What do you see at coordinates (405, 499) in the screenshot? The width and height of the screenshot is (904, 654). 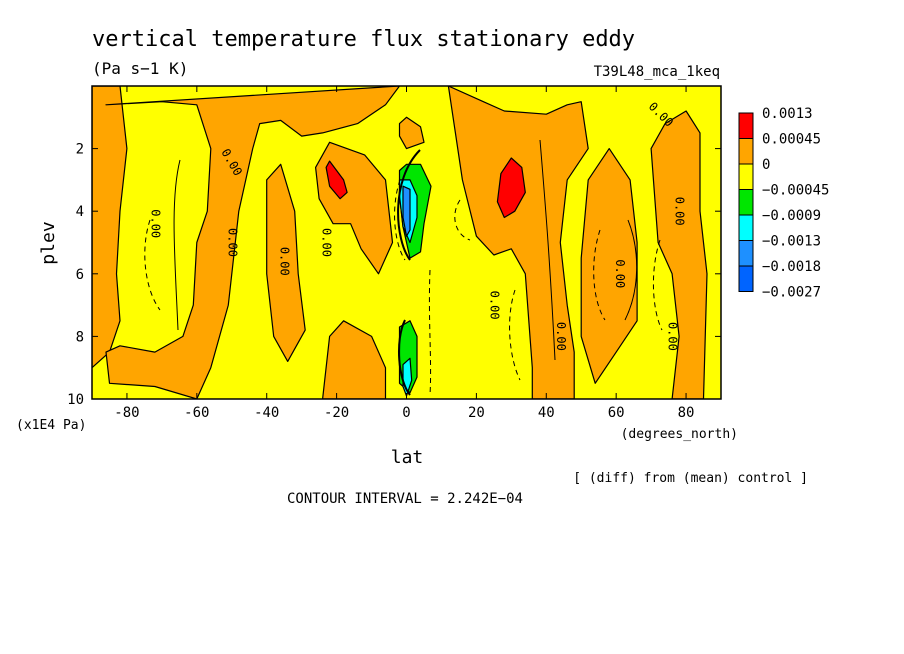 I see `contour-interval-label: CONTOUR INTERVAL = 2.242E−04` at bounding box center [405, 499].